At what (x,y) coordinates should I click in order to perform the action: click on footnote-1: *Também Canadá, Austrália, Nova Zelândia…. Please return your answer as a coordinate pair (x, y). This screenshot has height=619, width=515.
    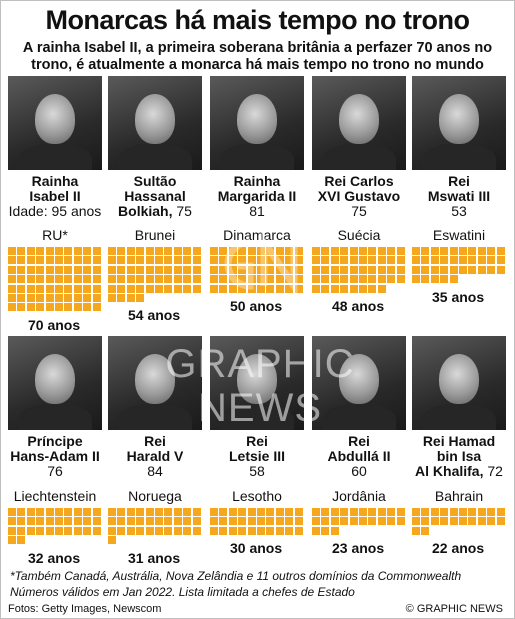
    Looking at the image, I should click on (236, 576).